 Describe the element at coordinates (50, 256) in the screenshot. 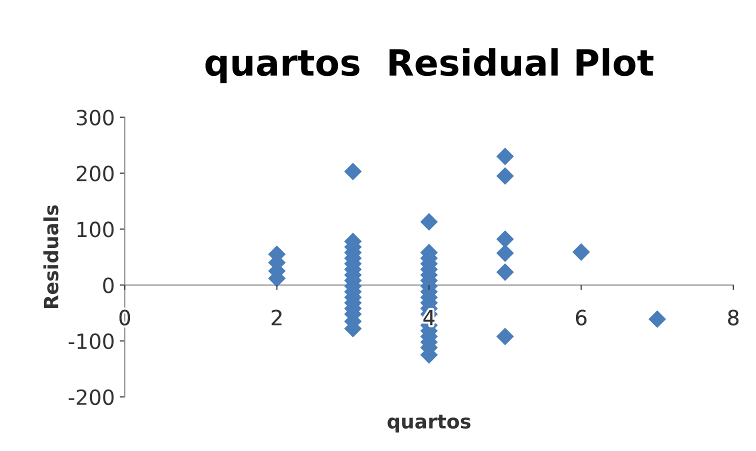

I see `y-axis-title: Residuals` at that location.